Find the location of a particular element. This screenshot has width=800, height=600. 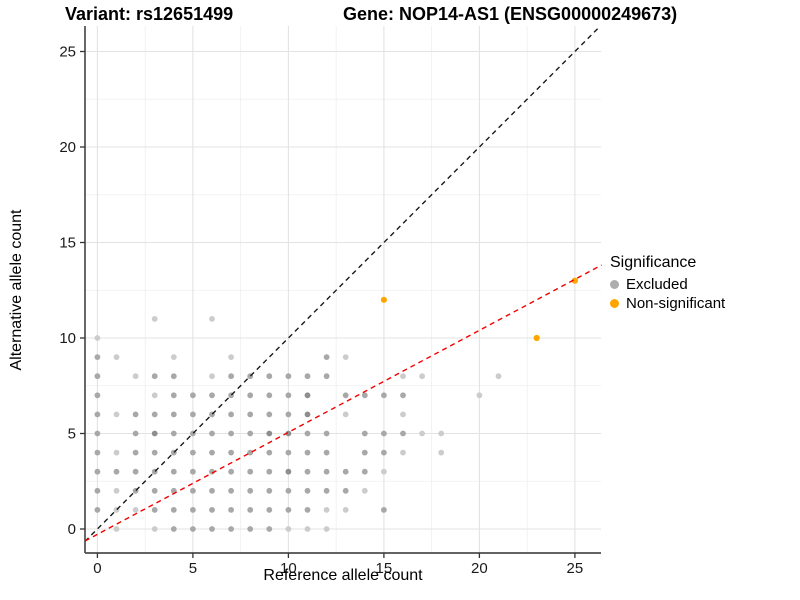

legend-item-label: Excluded is located at coordinates (657, 284).